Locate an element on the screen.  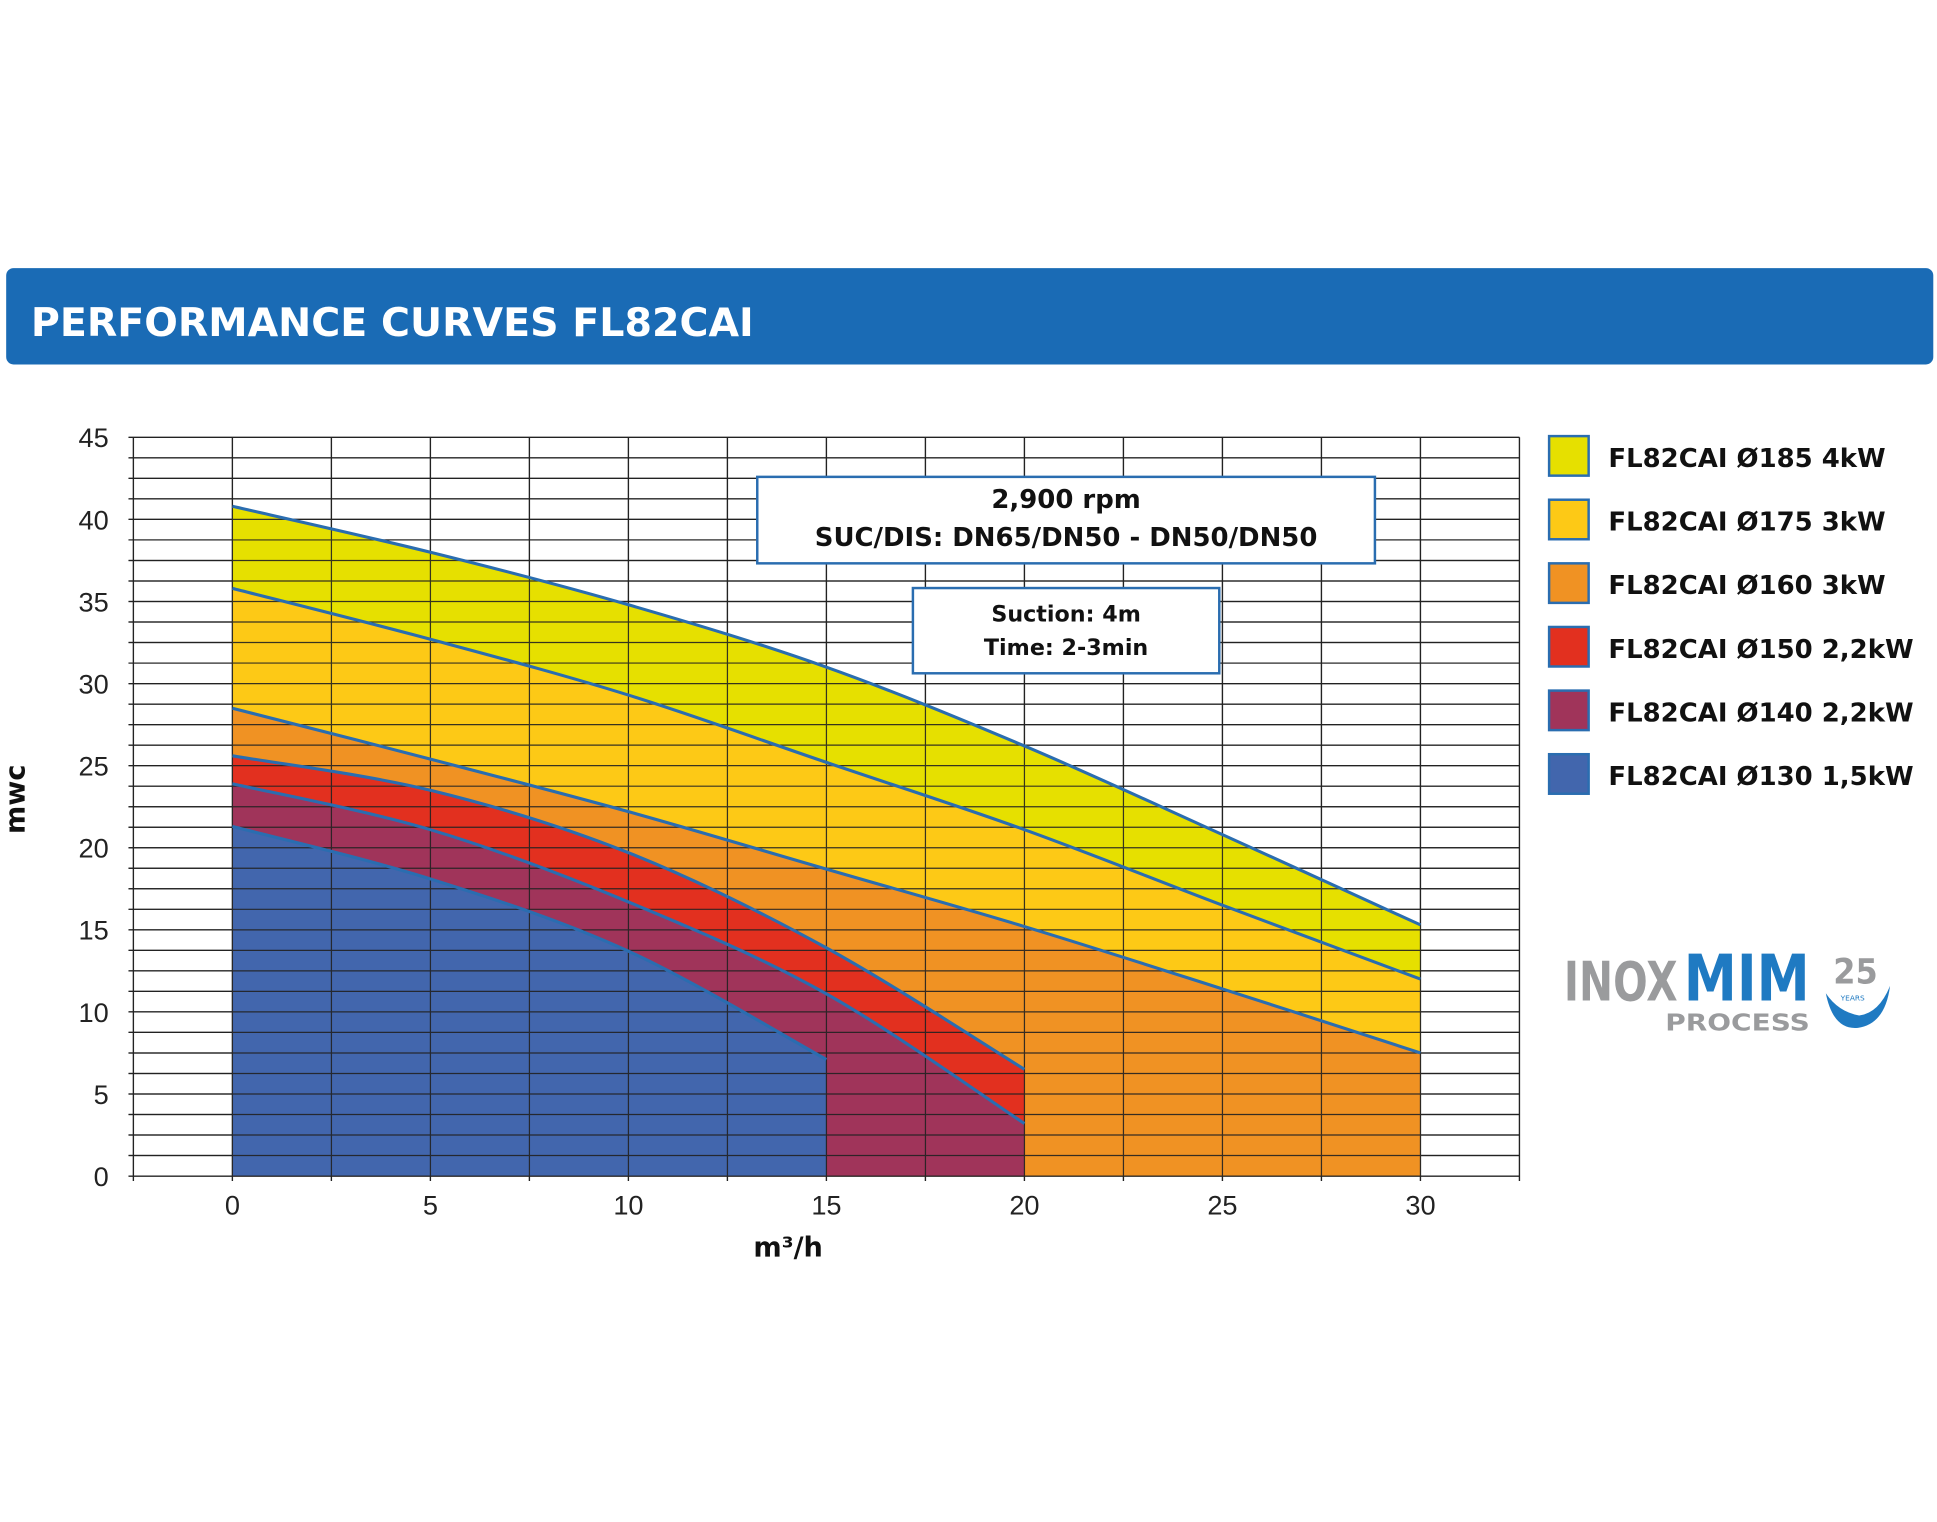
legend-label: FL82CAI Ø185 4kW is located at coordinates (1746, 459).